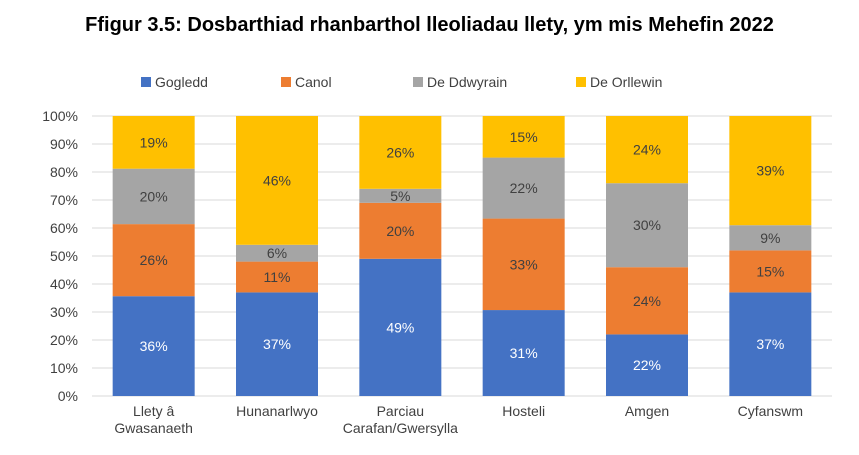 The width and height of the screenshot is (859, 455). I want to click on x-tick-label: Hosteli, so click(523, 411).